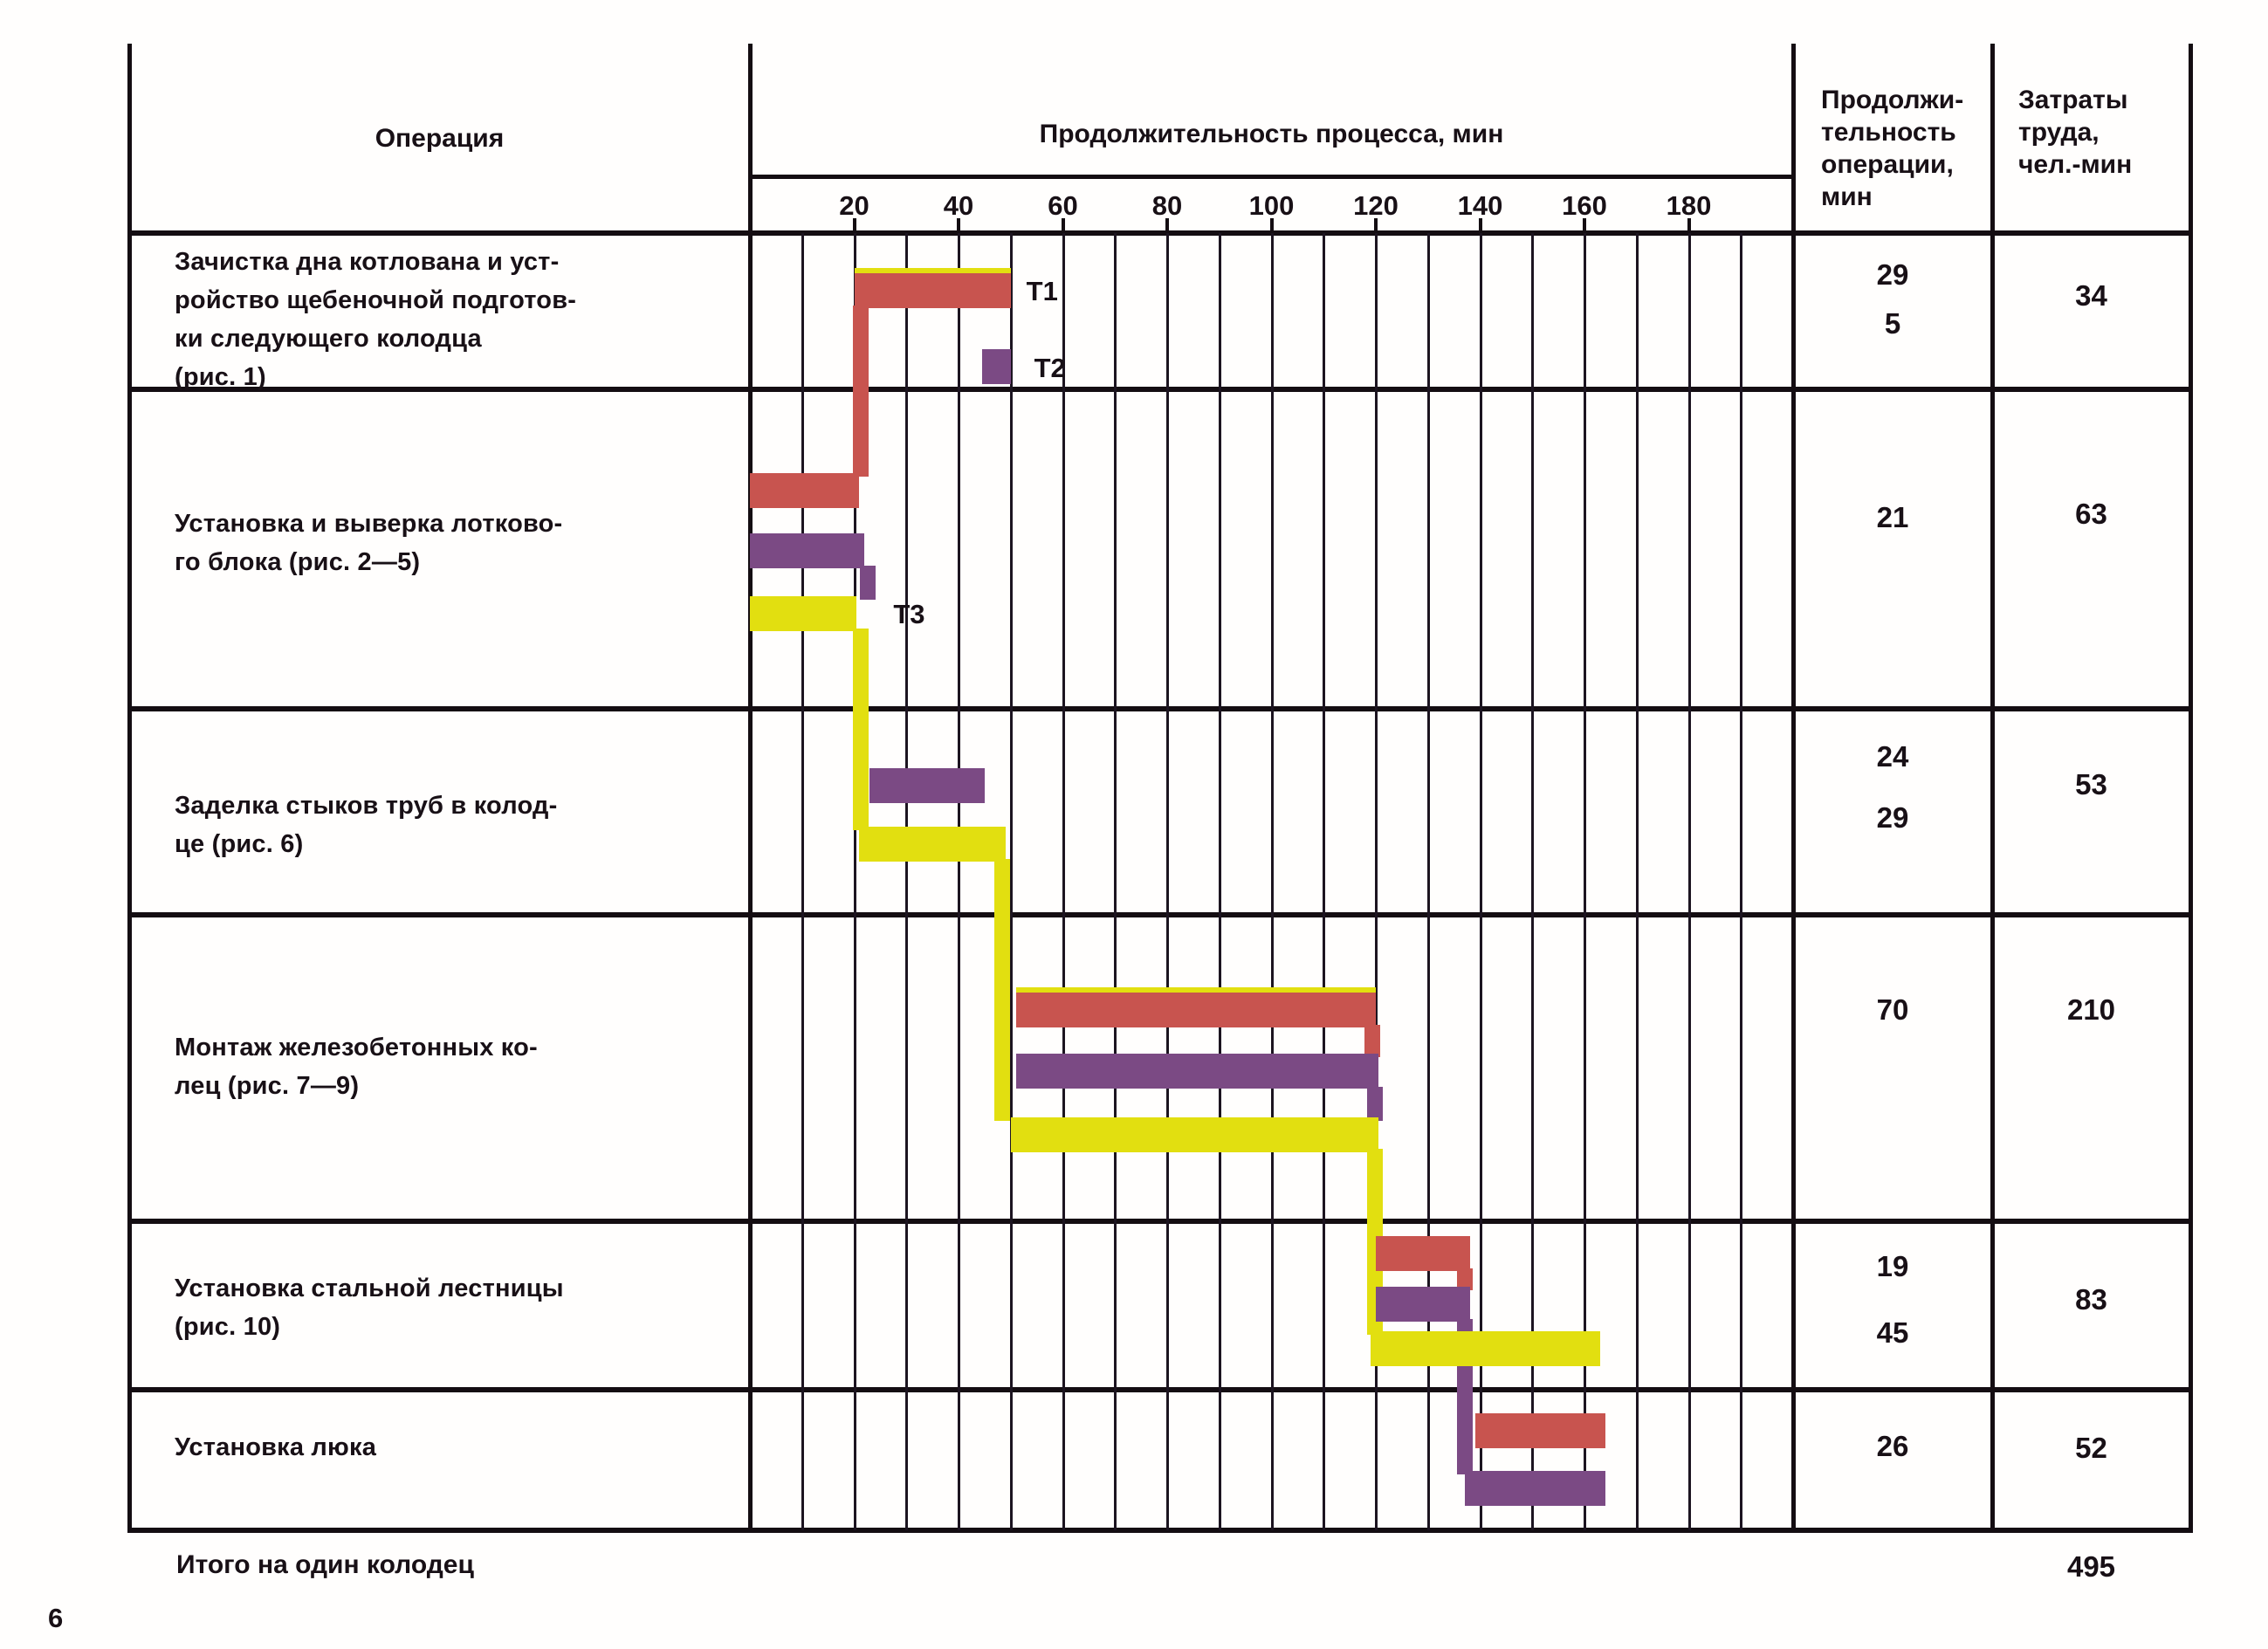  Describe the element at coordinates (325, 1564) in the screenshot. I see `total-label: Итого на один колодец` at that location.